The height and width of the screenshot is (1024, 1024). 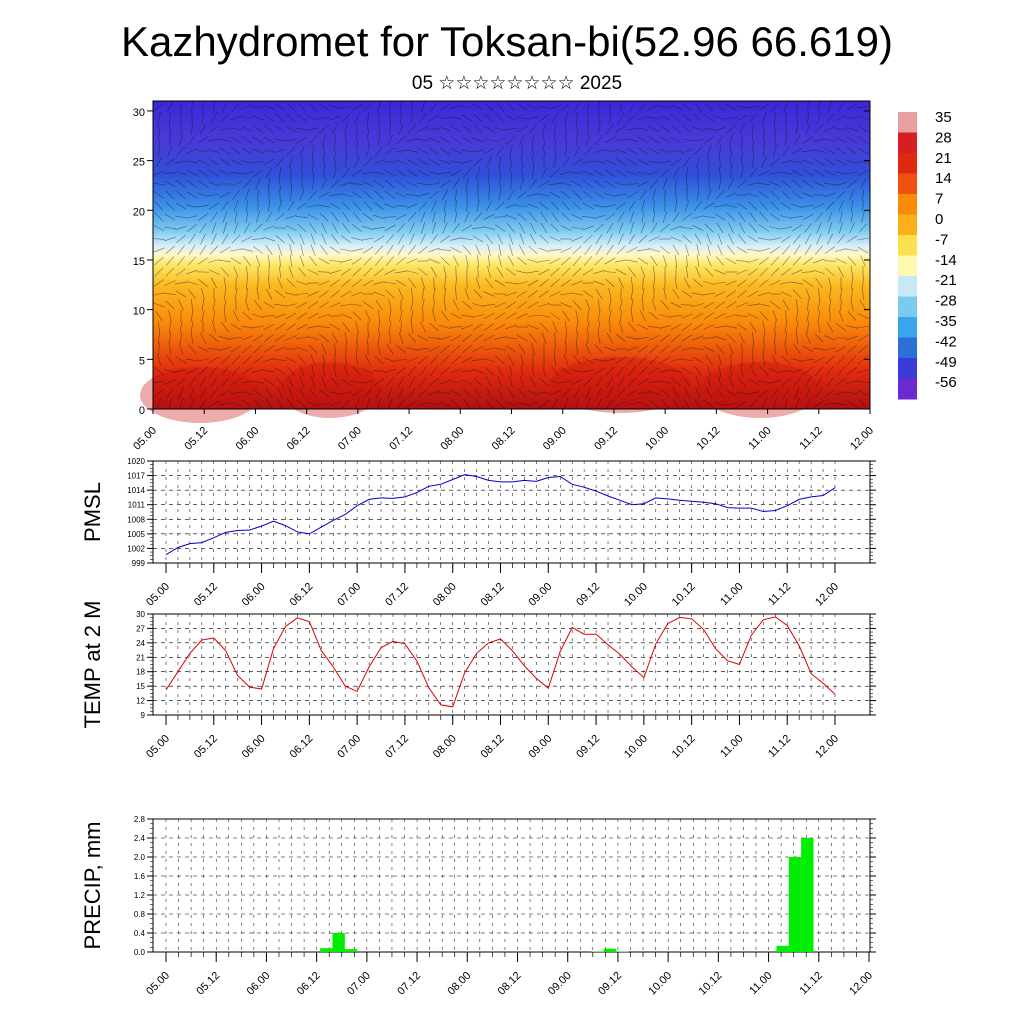 What do you see at coordinates (946, 382) in the screenshot?
I see `colorbar-label-13: -56` at bounding box center [946, 382].